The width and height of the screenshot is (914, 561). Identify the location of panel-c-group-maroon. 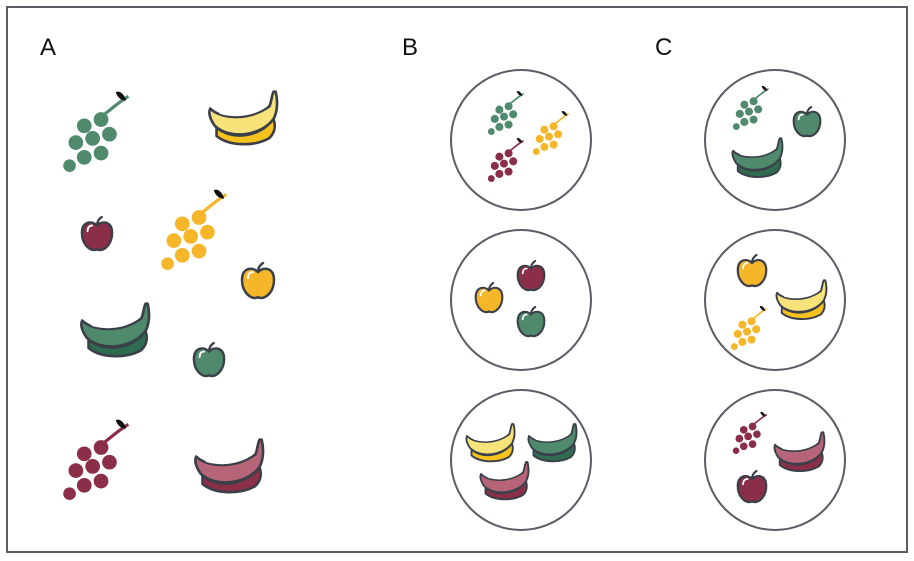
(775, 460).